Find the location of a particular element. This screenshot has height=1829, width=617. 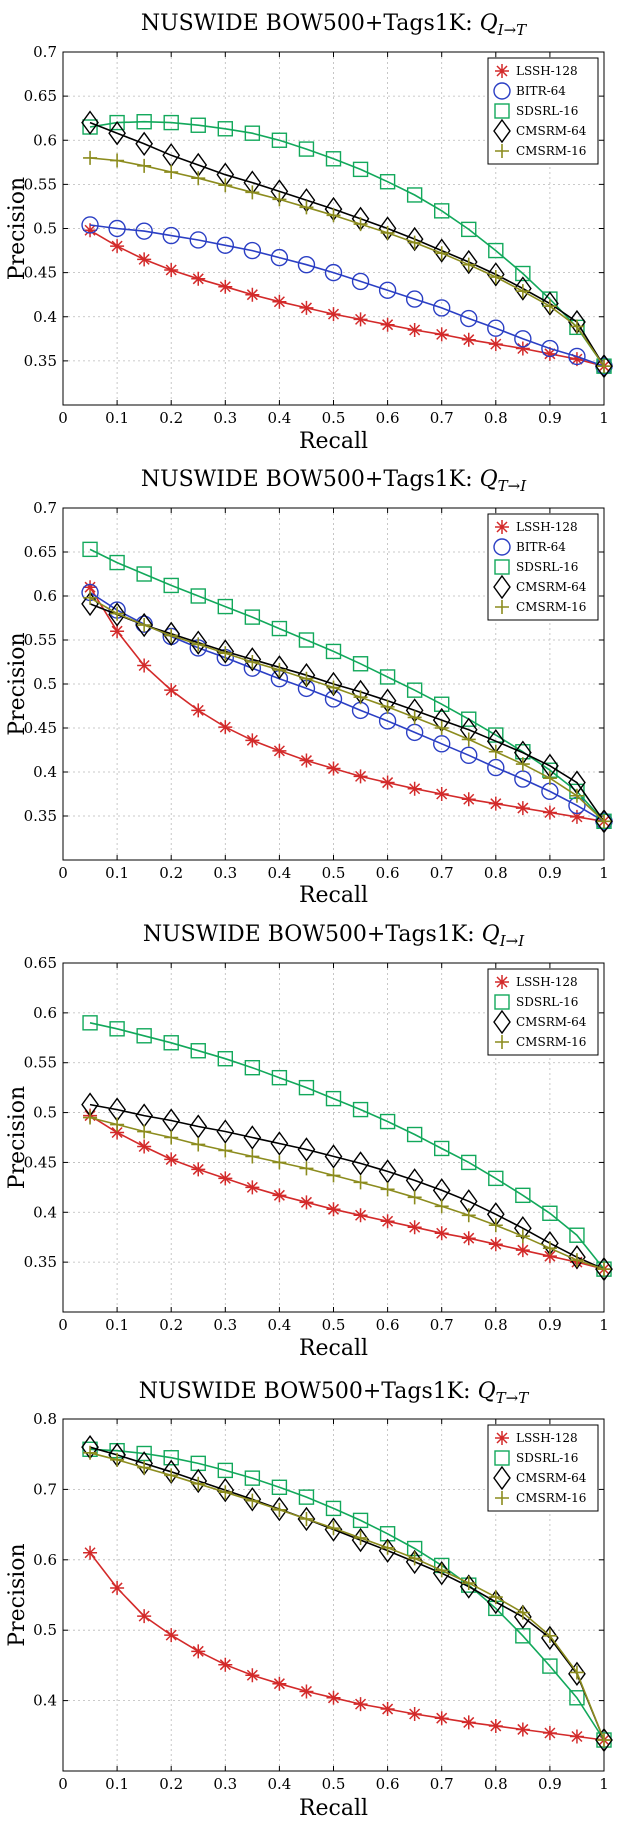

chart-title-subscript: T→I is located at coordinates (513, 486).